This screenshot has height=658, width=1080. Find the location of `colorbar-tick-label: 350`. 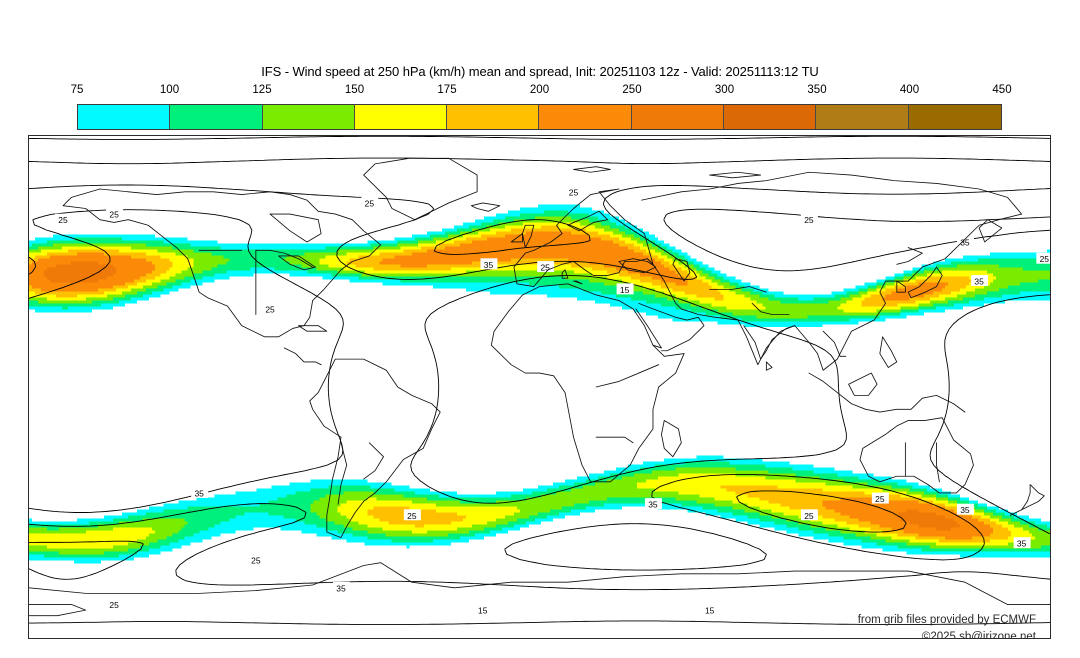

colorbar-tick-label: 350 is located at coordinates (817, 90).